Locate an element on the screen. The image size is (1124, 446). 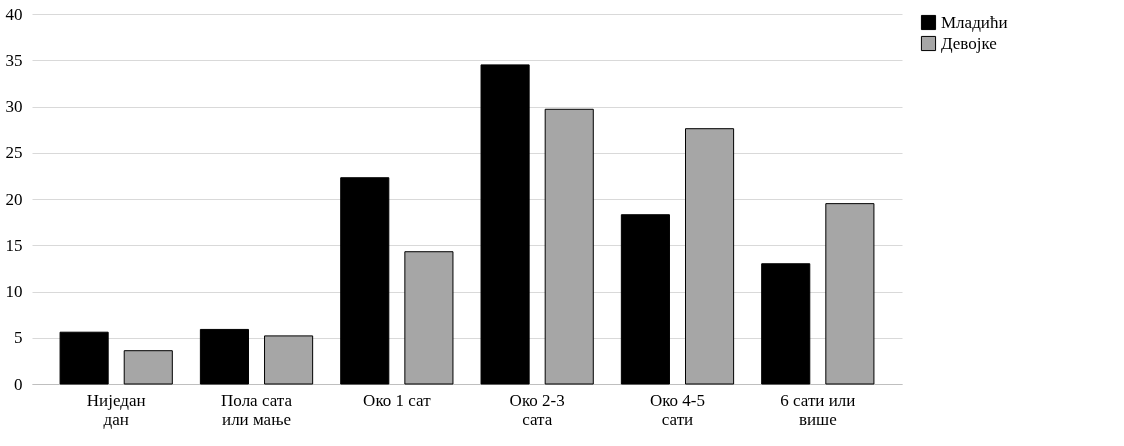
y-tick-label: 5 is located at coordinates (18, 338).